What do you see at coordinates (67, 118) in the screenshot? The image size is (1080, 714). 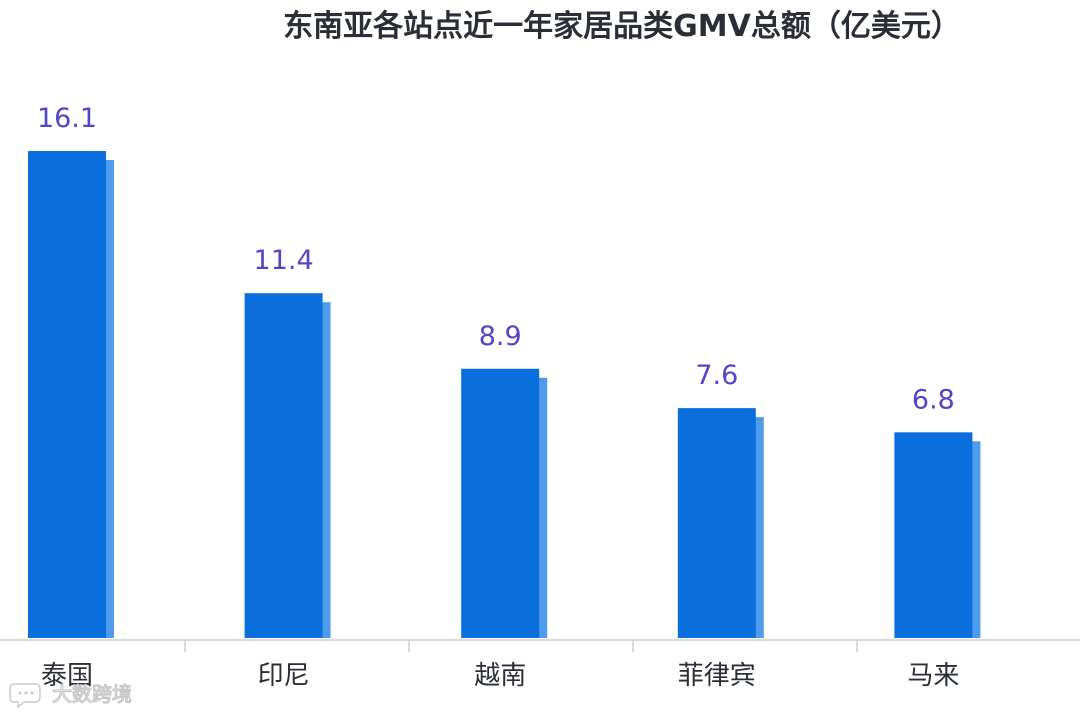 I see `value-label: 16.1` at bounding box center [67, 118].